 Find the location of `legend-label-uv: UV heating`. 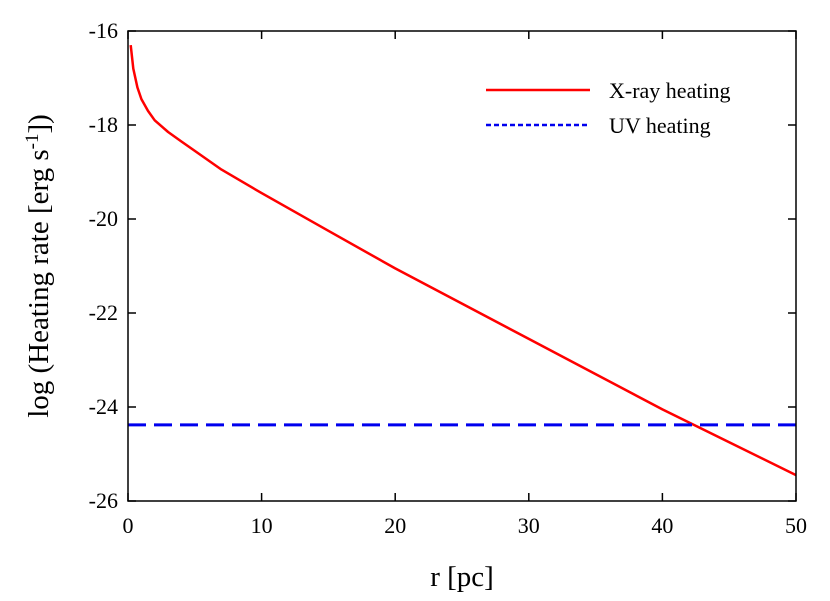

legend-label-uv: UV heating is located at coordinates (660, 125).